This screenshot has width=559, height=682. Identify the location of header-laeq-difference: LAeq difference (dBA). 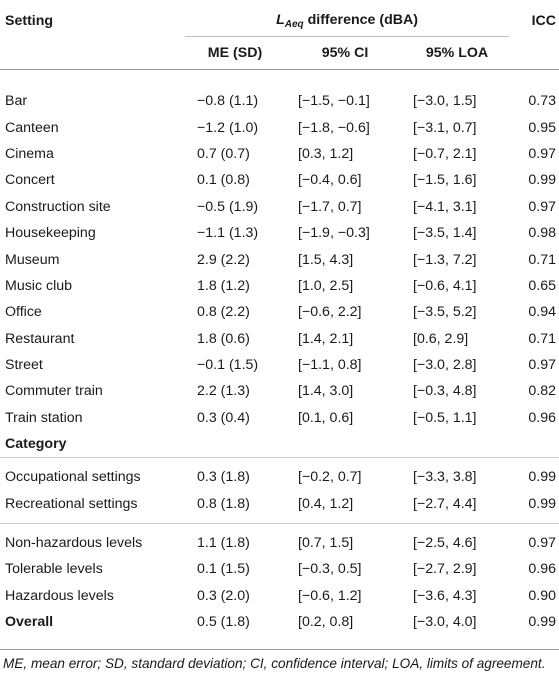
(347, 21).